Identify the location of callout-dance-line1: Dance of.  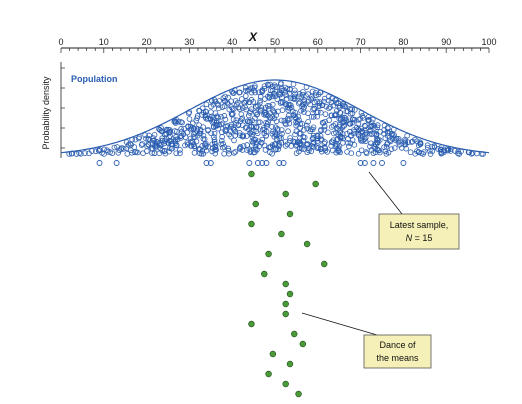
(397, 345).